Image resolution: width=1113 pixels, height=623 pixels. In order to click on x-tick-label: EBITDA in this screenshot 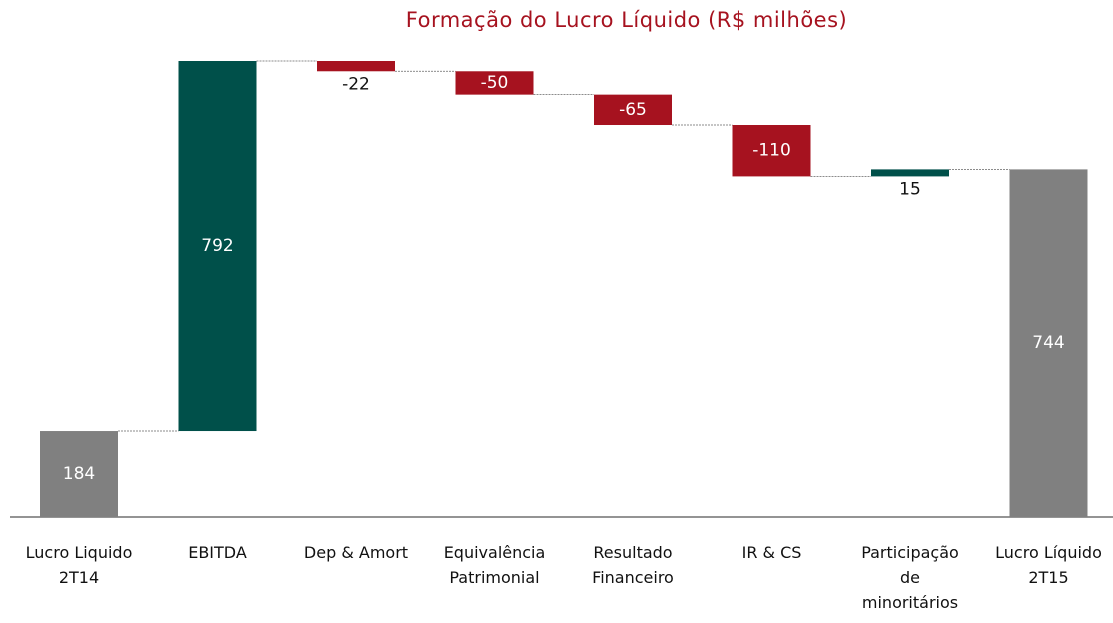, I will do `click(217, 552)`.